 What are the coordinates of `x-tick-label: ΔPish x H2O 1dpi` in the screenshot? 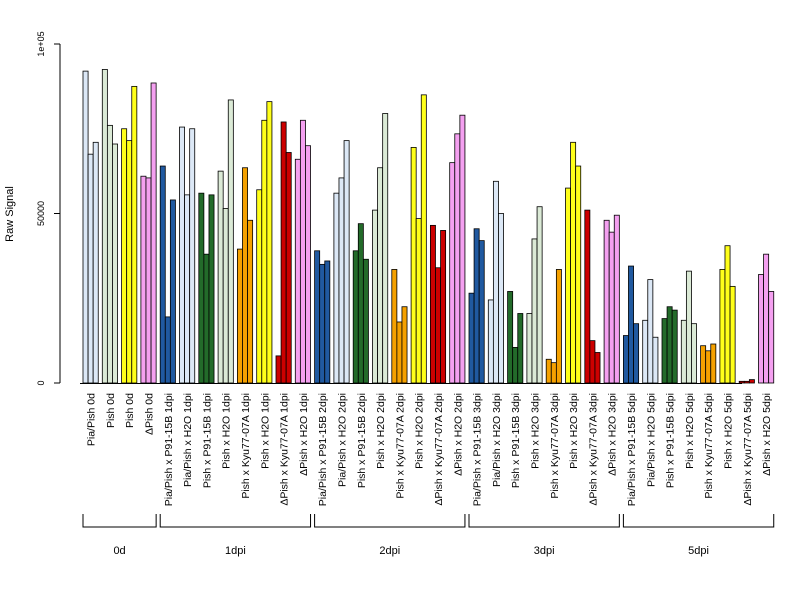 It's located at (304, 434).